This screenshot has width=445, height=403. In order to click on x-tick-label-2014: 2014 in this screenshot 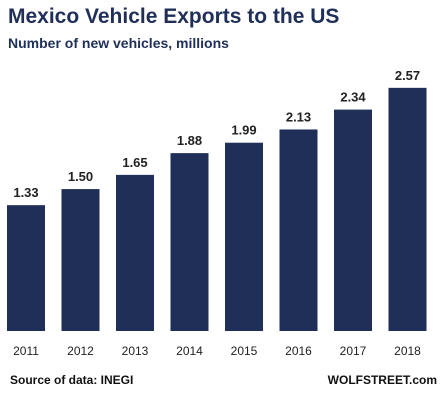, I will do `click(189, 351)`.